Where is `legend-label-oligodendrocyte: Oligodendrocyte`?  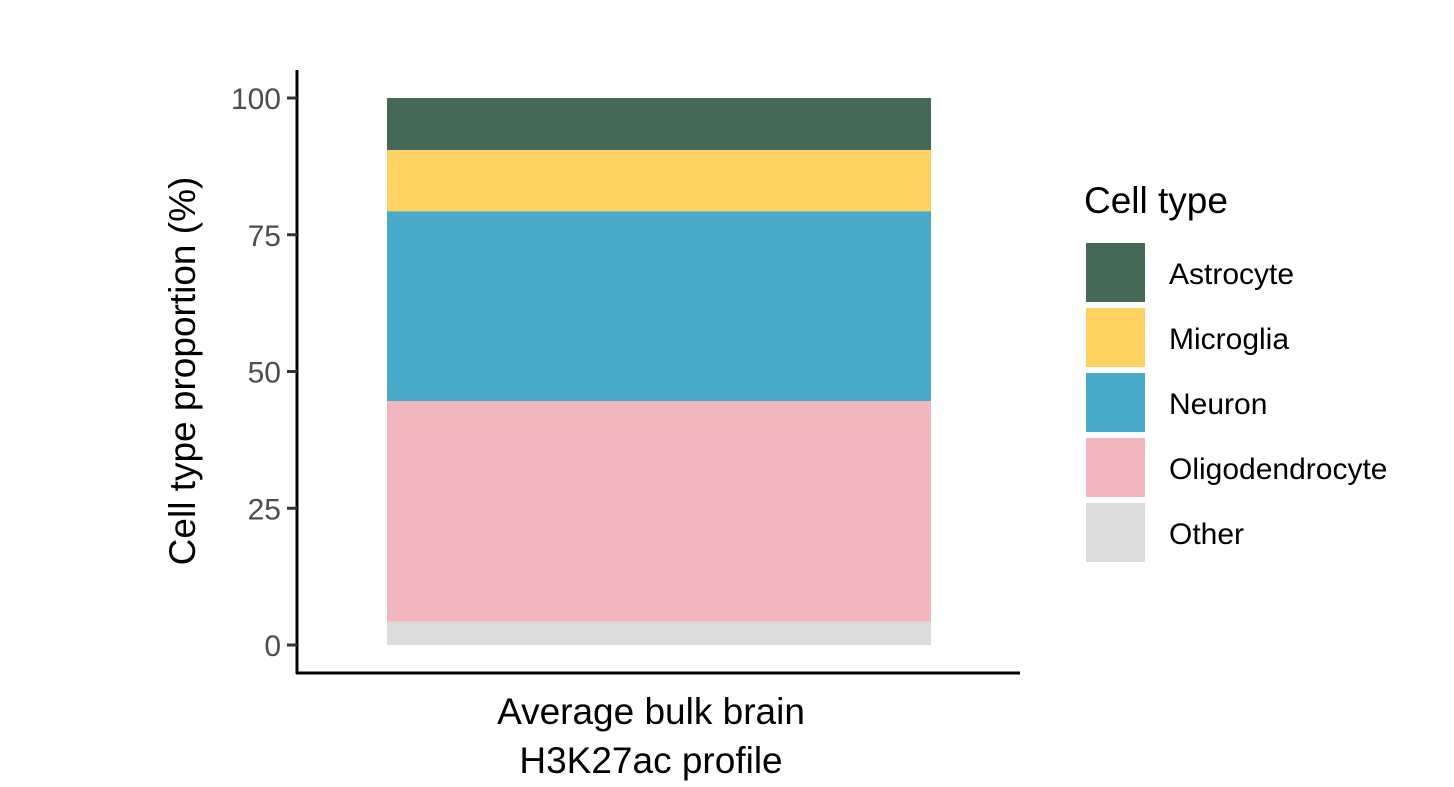 legend-label-oligodendrocyte: Oligodendrocyte is located at coordinates (1278, 469).